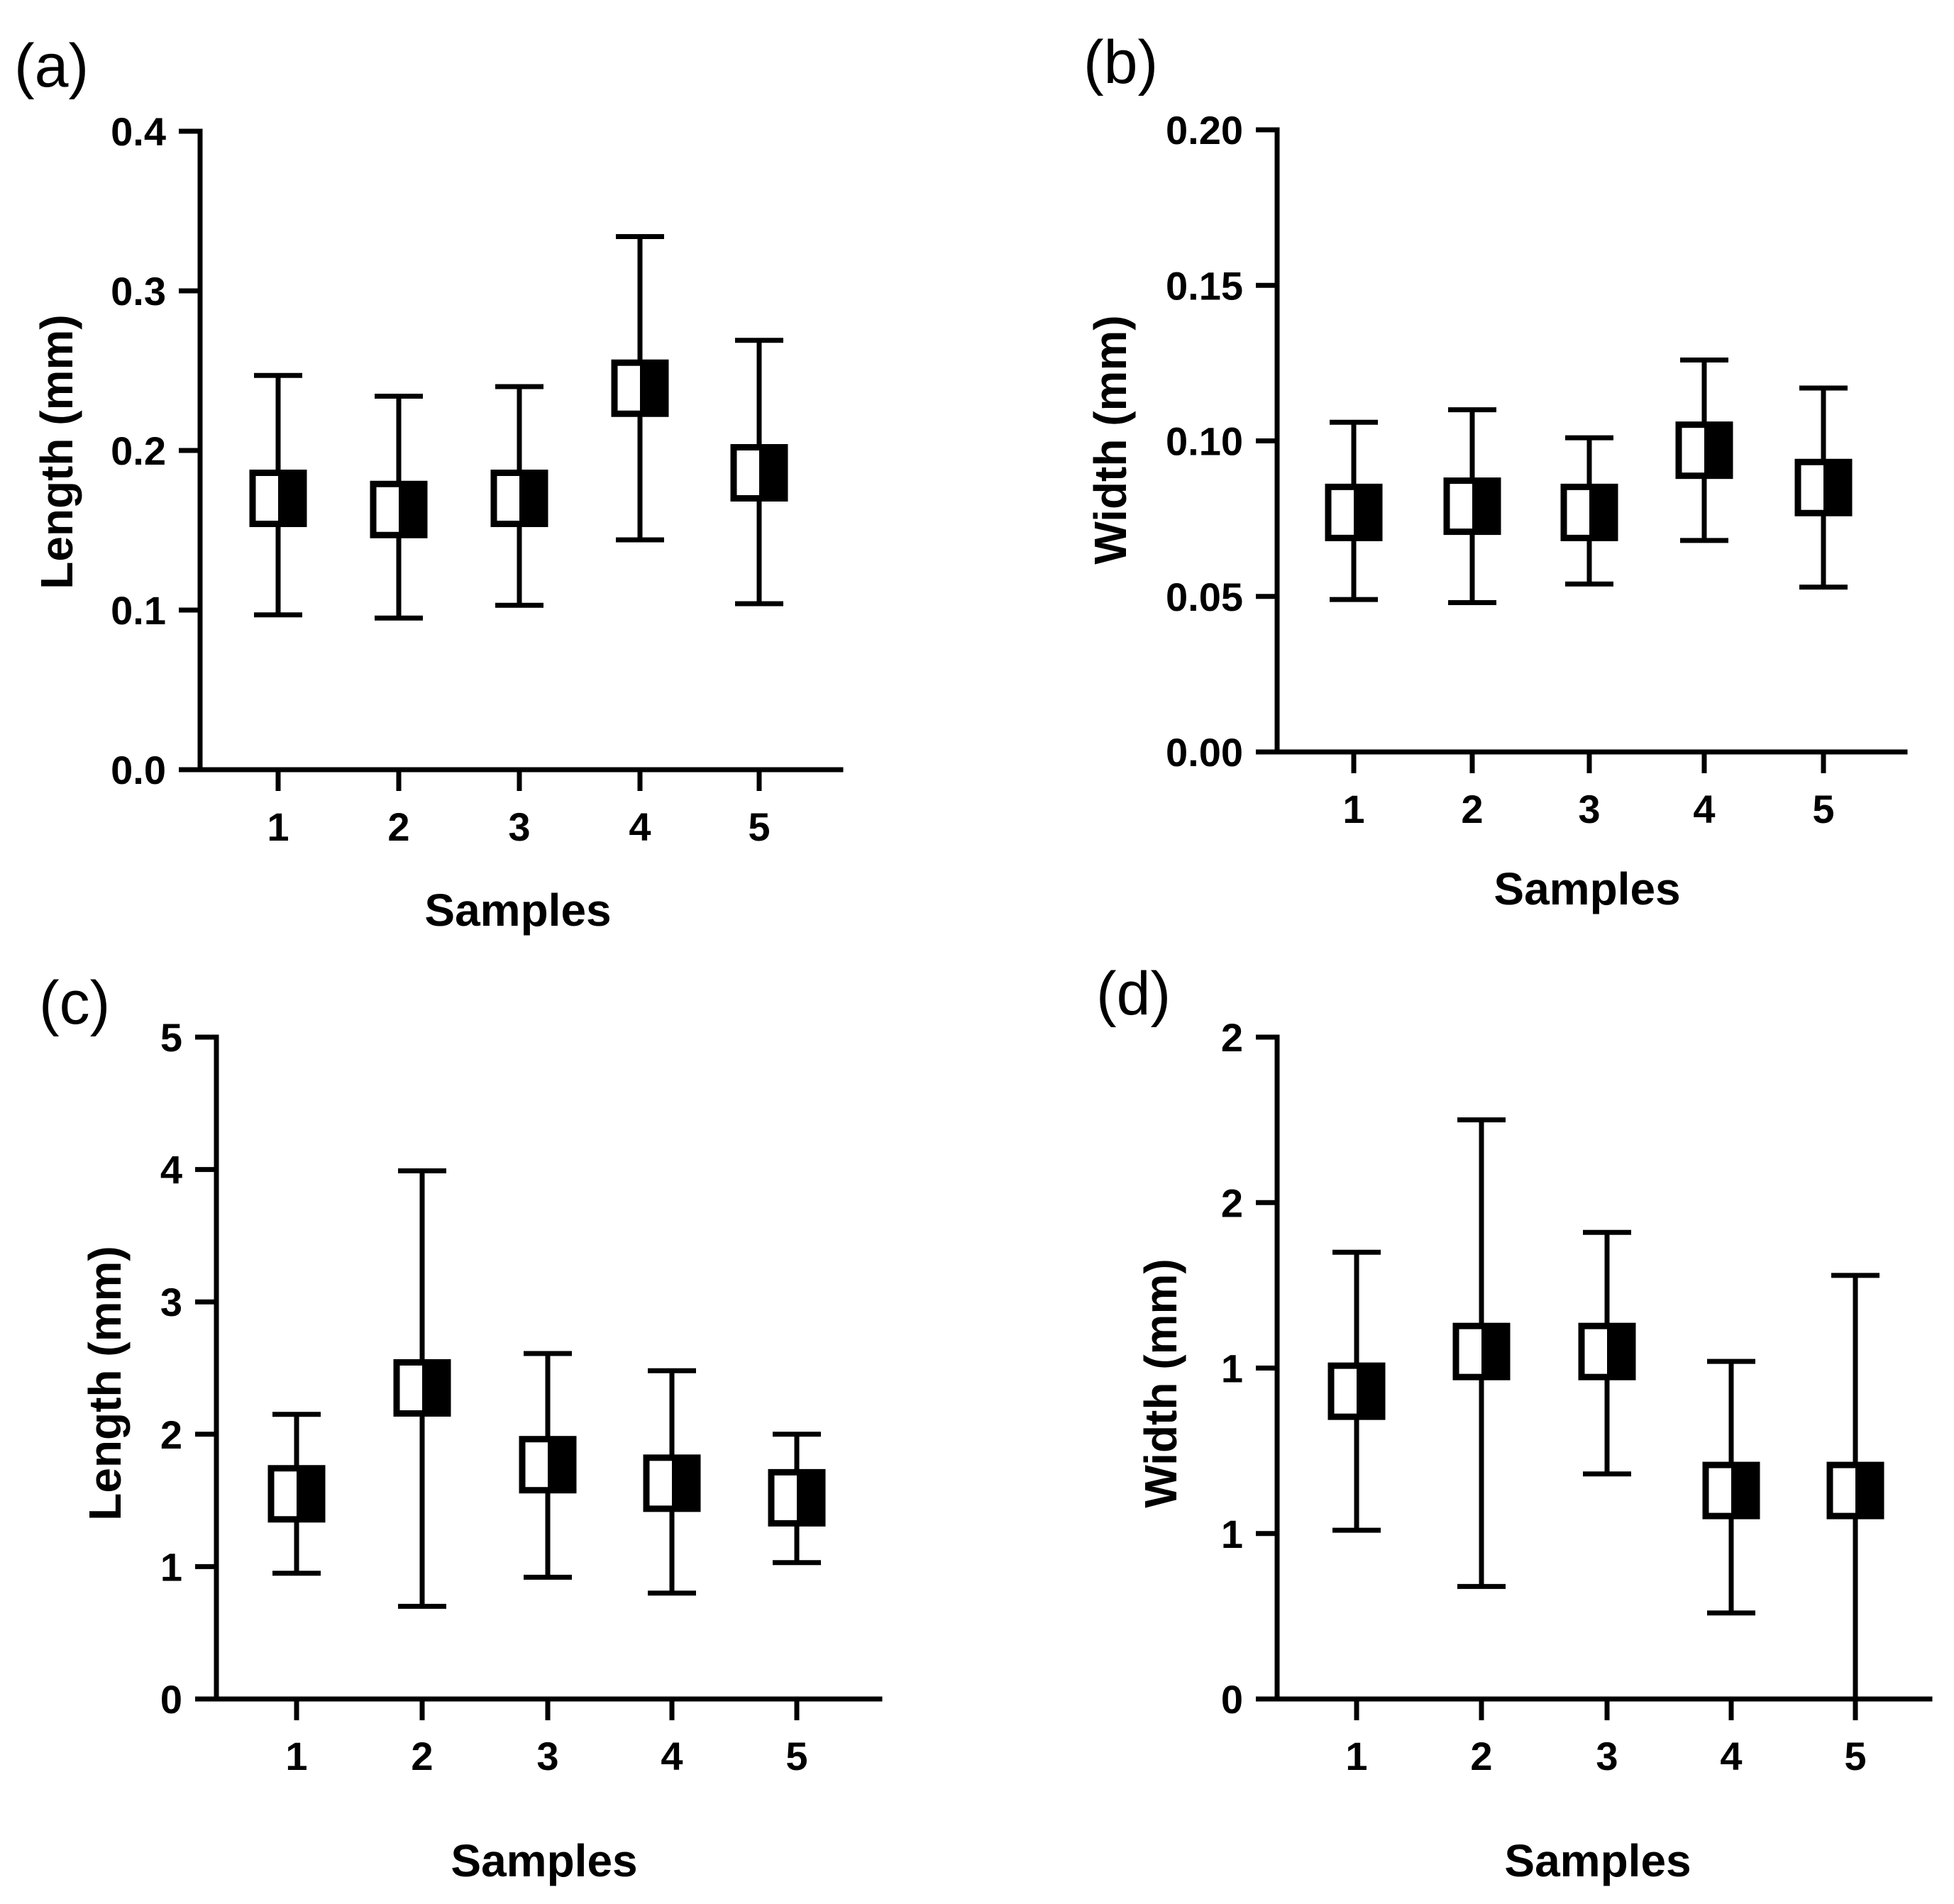  What do you see at coordinates (1204, 597) in the screenshot?
I see `y-tick-label-b: 0.05` at bounding box center [1204, 597].